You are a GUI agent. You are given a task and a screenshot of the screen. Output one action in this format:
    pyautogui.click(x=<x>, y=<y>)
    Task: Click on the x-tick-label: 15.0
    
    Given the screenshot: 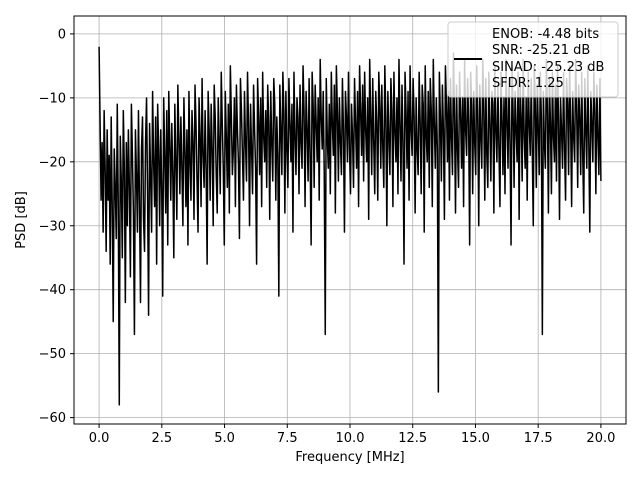 What is the action you would take?
    pyautogui.click(x=475, y=438)
    